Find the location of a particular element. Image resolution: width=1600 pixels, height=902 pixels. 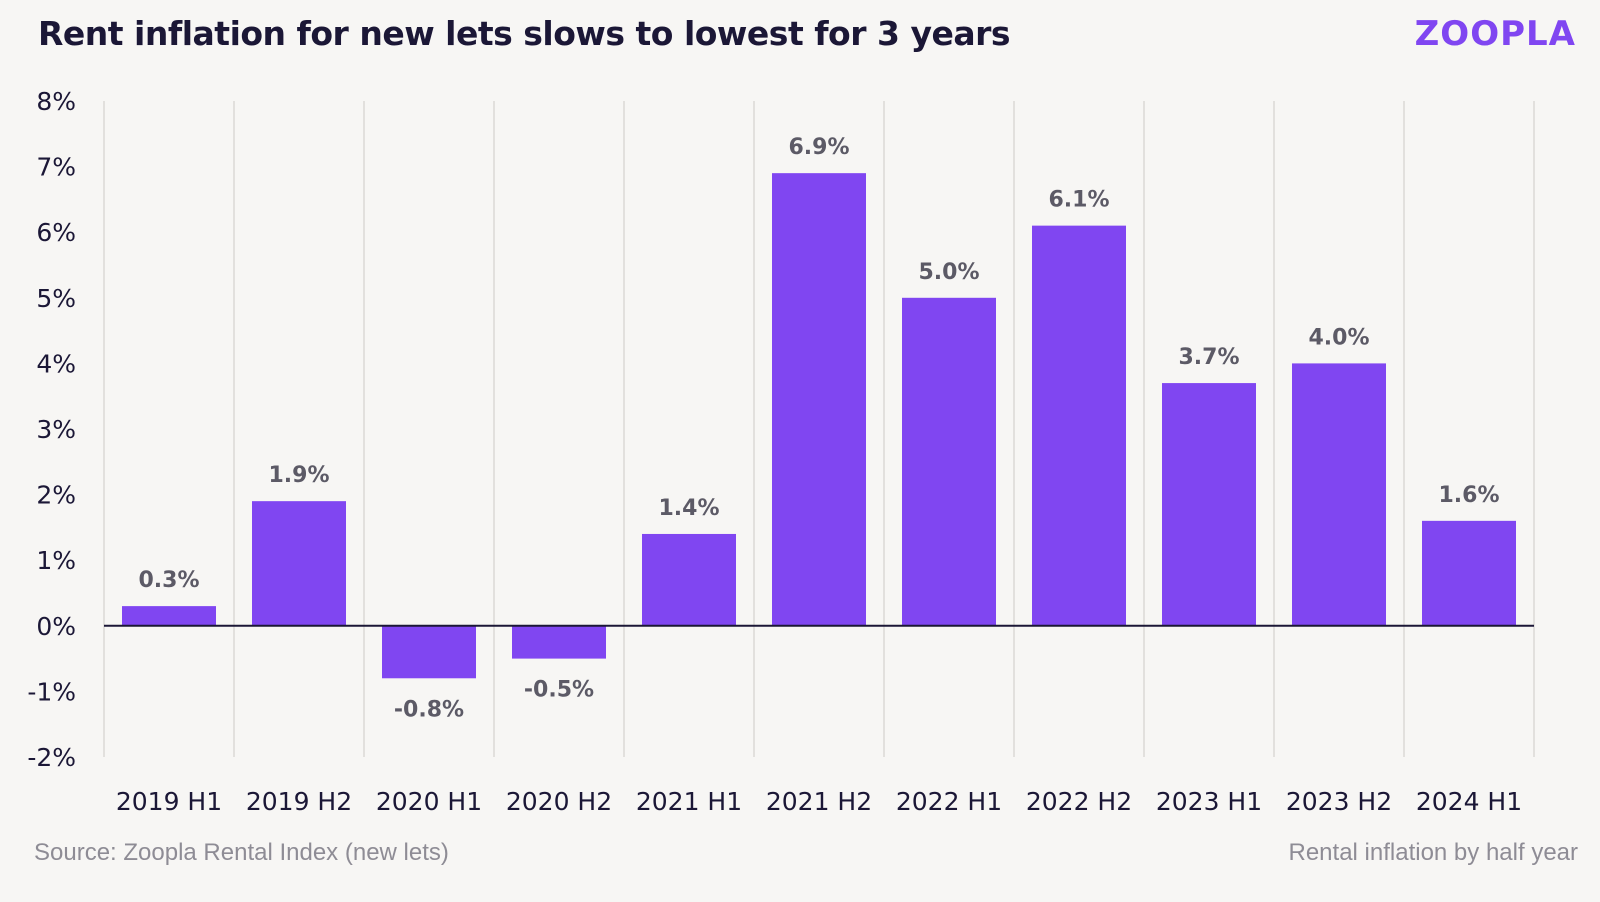

y-axis-ticks: 8% 7% 6% 5% 4% 3% 2% 1% 0% -1% -2% is located at coordinates (51, 429).